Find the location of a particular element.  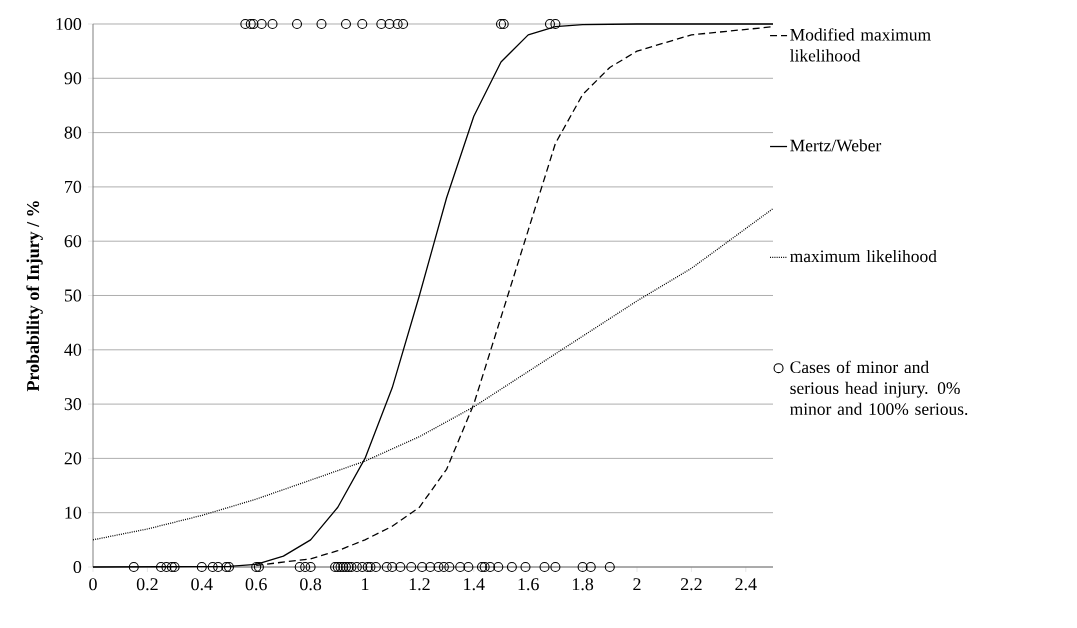

y-tick-label: 80 is located at coordinates (73, 132).